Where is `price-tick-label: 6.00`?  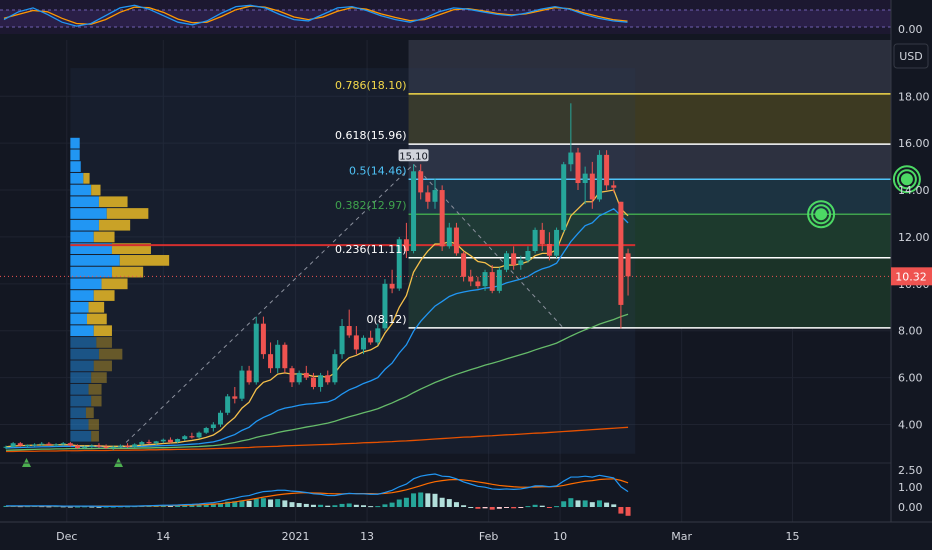 price-tick-label: 6.00 is located at coordinates (910, 378).